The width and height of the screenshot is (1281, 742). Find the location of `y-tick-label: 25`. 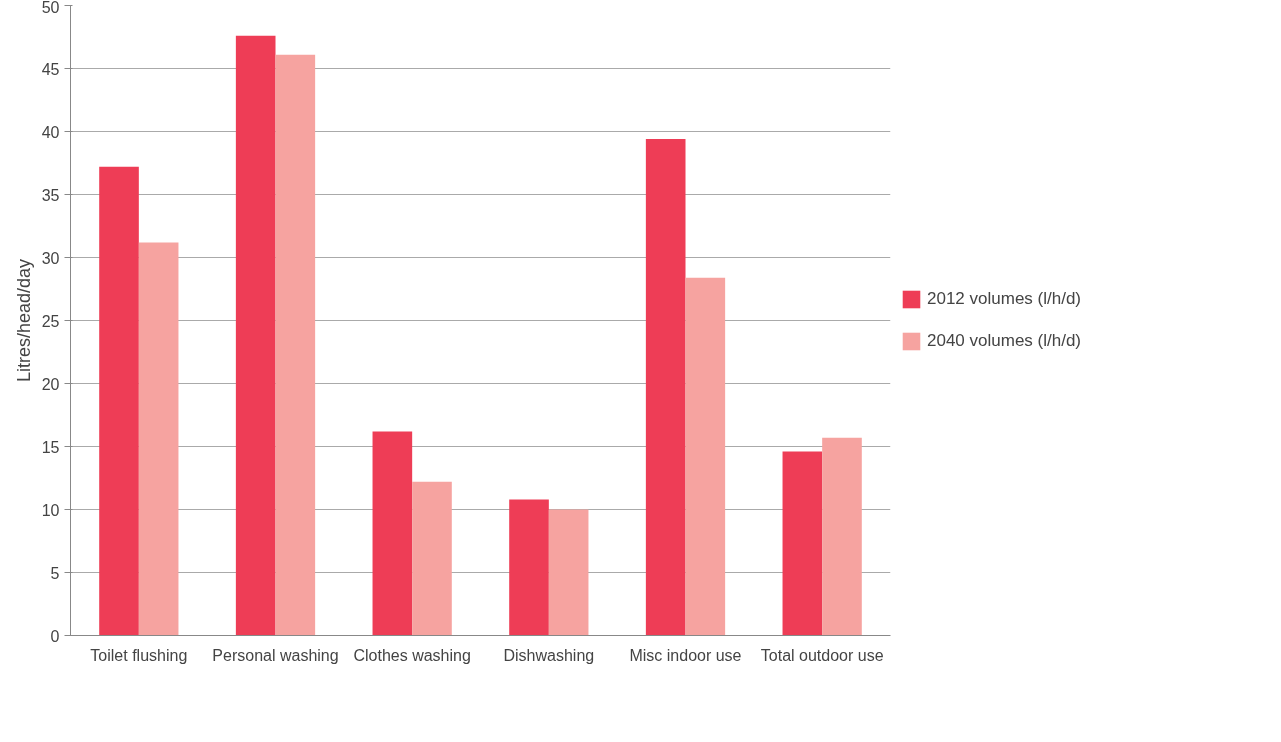

y-tick-label: 25 is located at coordinates (50, 321).